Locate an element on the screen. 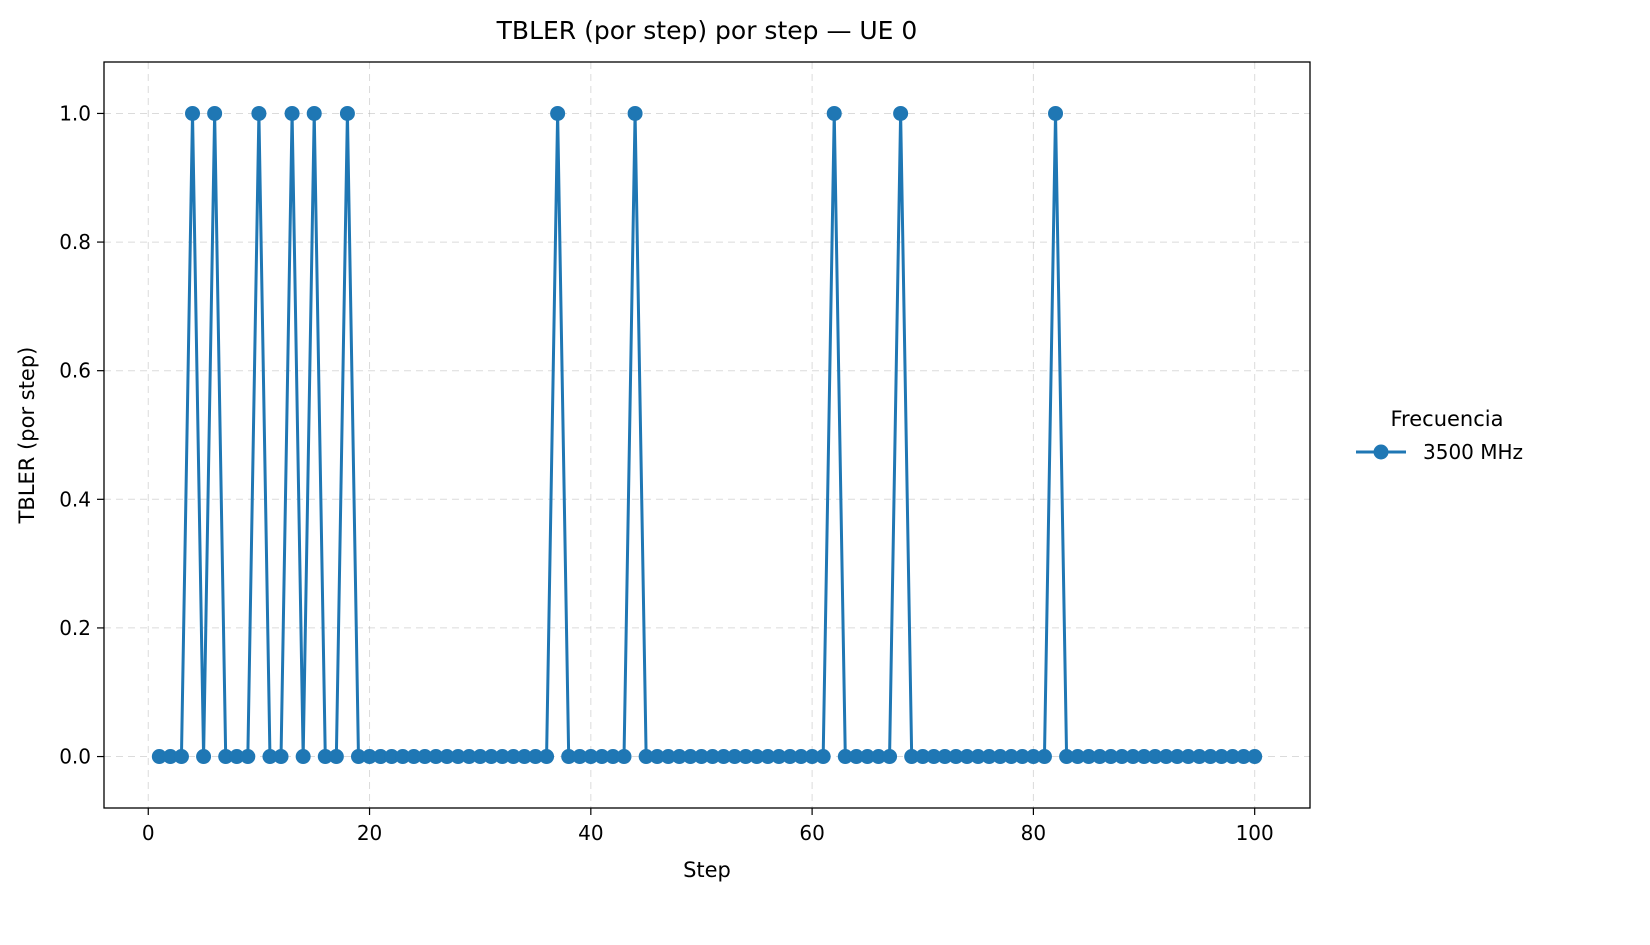  x-axis-label: Step is located at coordinates (707, 870).